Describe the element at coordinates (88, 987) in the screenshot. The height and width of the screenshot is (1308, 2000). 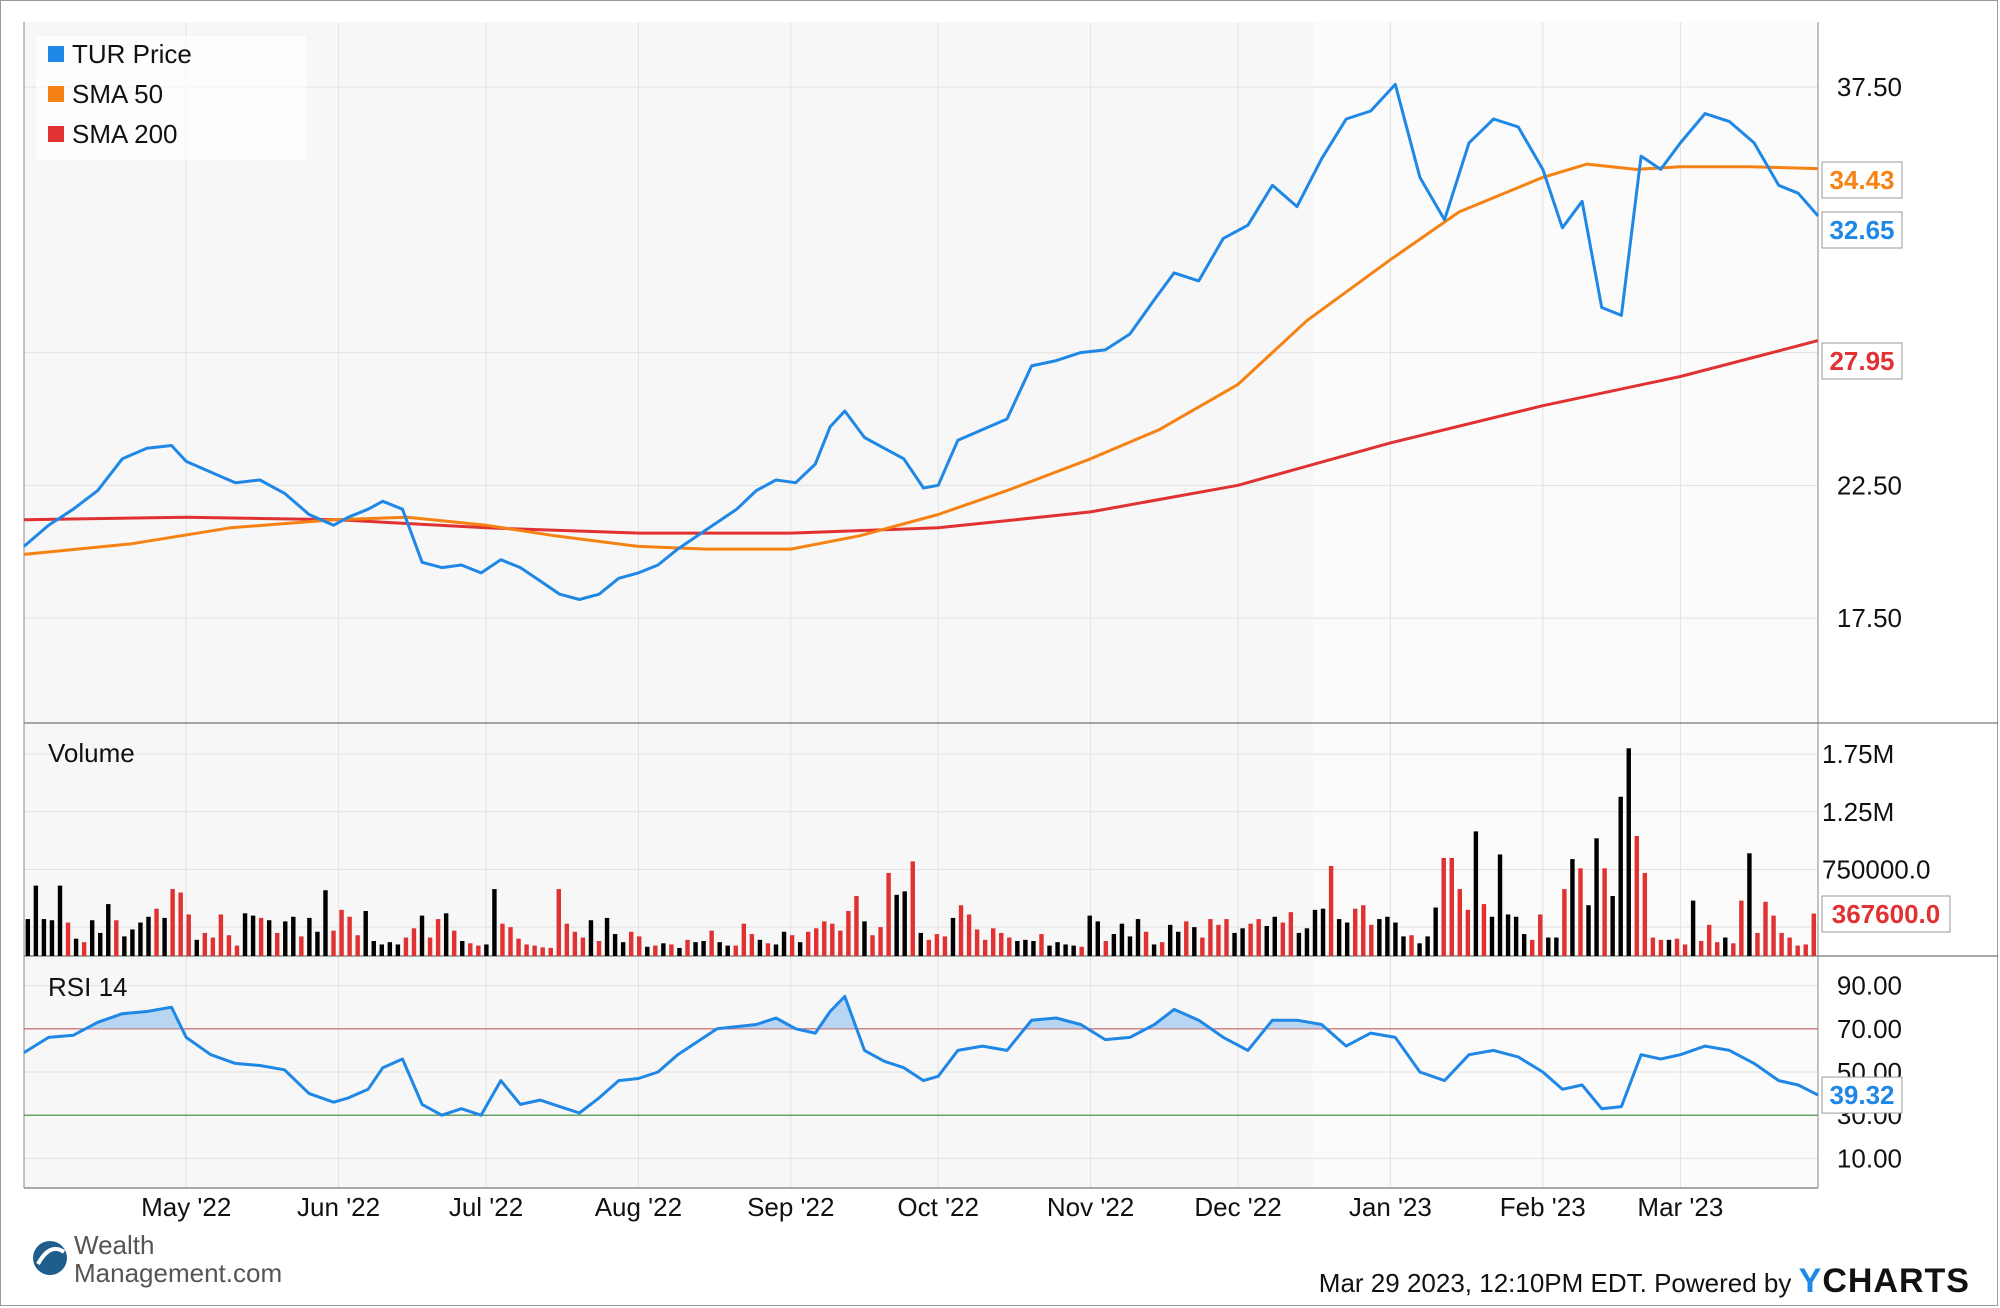
I see `rsi-title: RSI 14` at that location.